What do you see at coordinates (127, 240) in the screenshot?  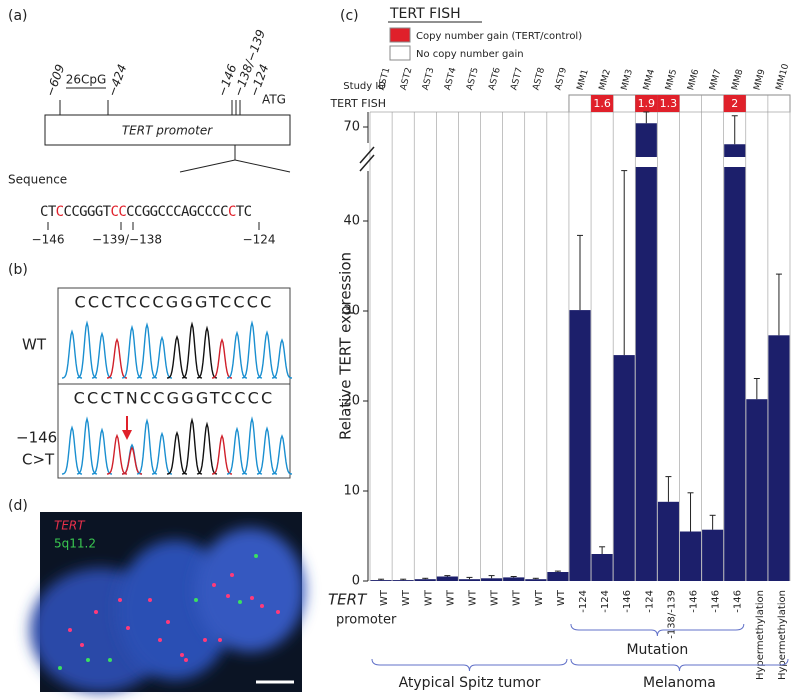 I see `seq-site: −139/−138` at bounding box center [127, 240].